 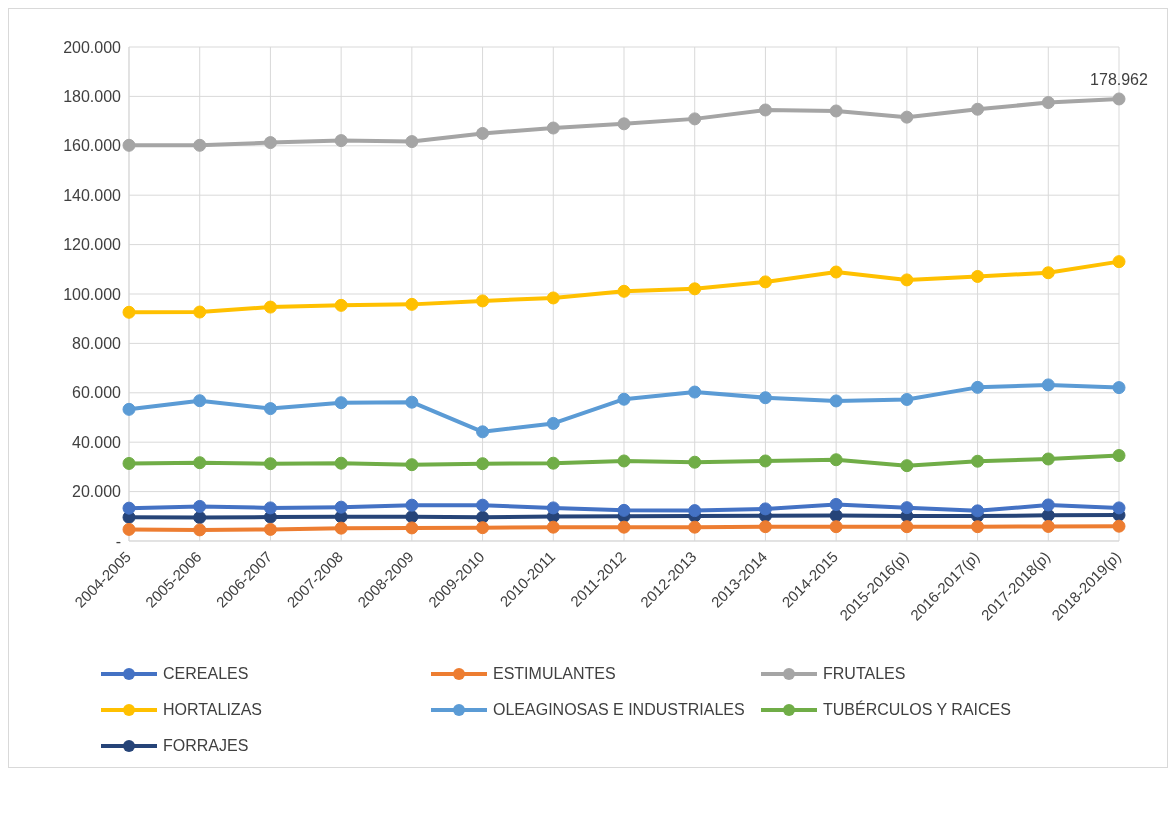 What do you see at coordinates (554, 674) in the screenshot?
I see `legend-label: ESTIMULANTES` at bounding box center [554, 674].